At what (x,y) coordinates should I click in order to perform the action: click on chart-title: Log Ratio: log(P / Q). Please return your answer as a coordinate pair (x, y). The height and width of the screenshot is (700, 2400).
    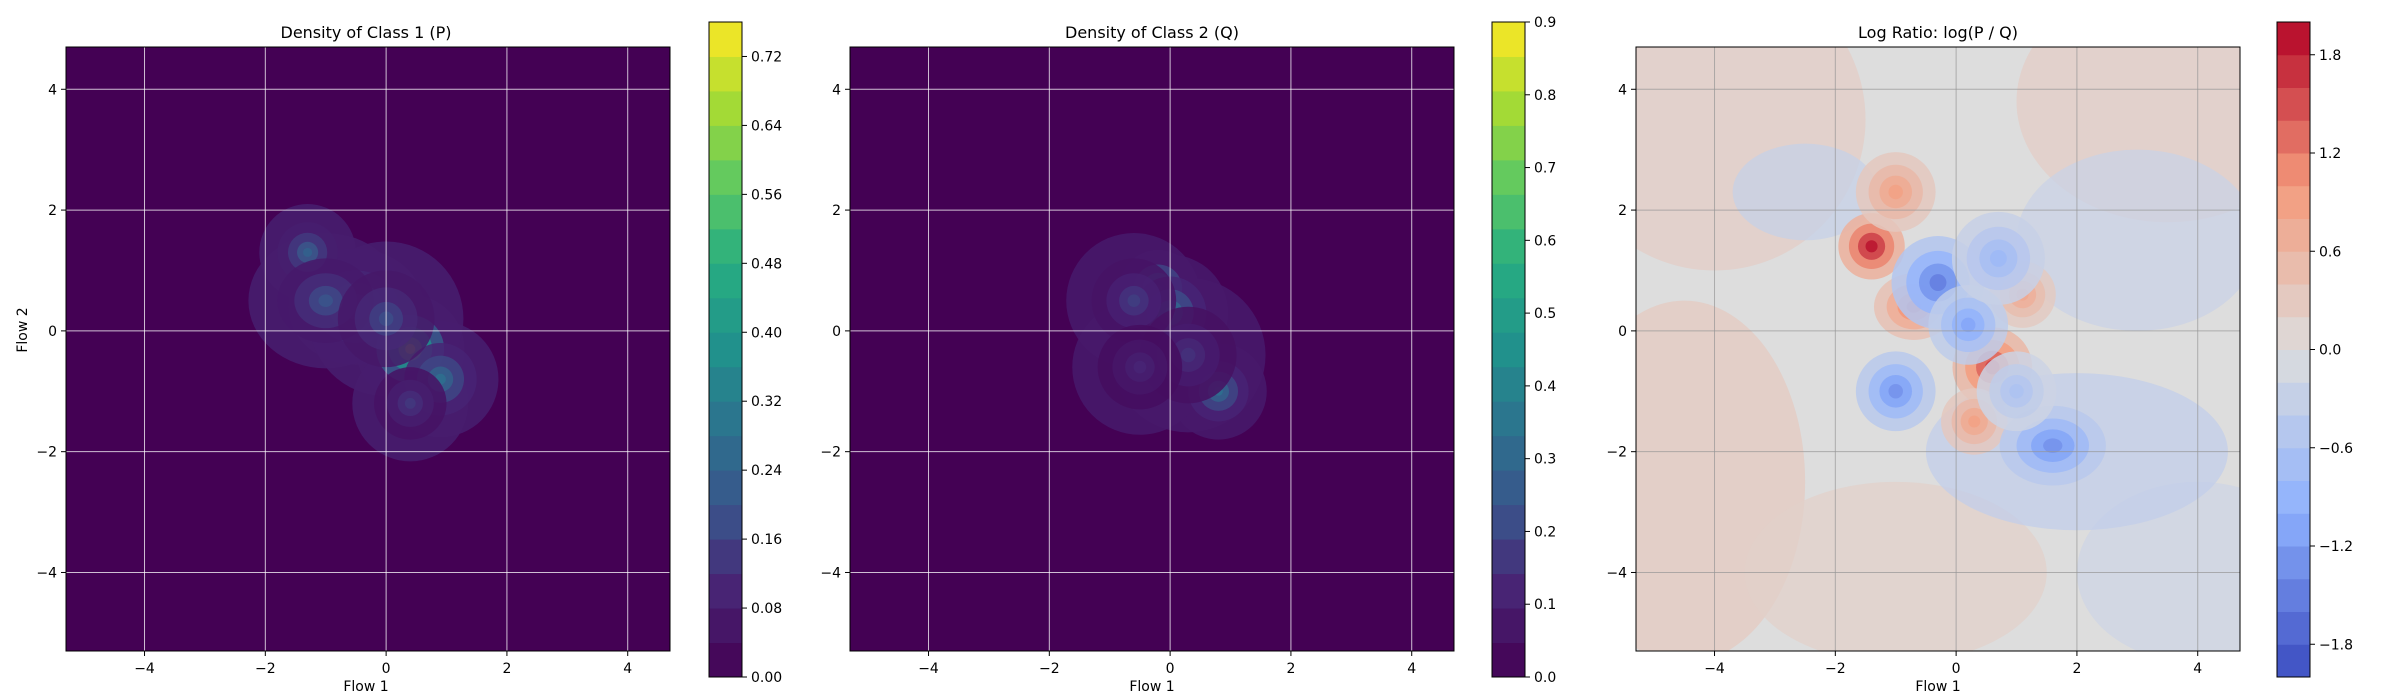
    Looking at the image, I should click on (1938, 32).